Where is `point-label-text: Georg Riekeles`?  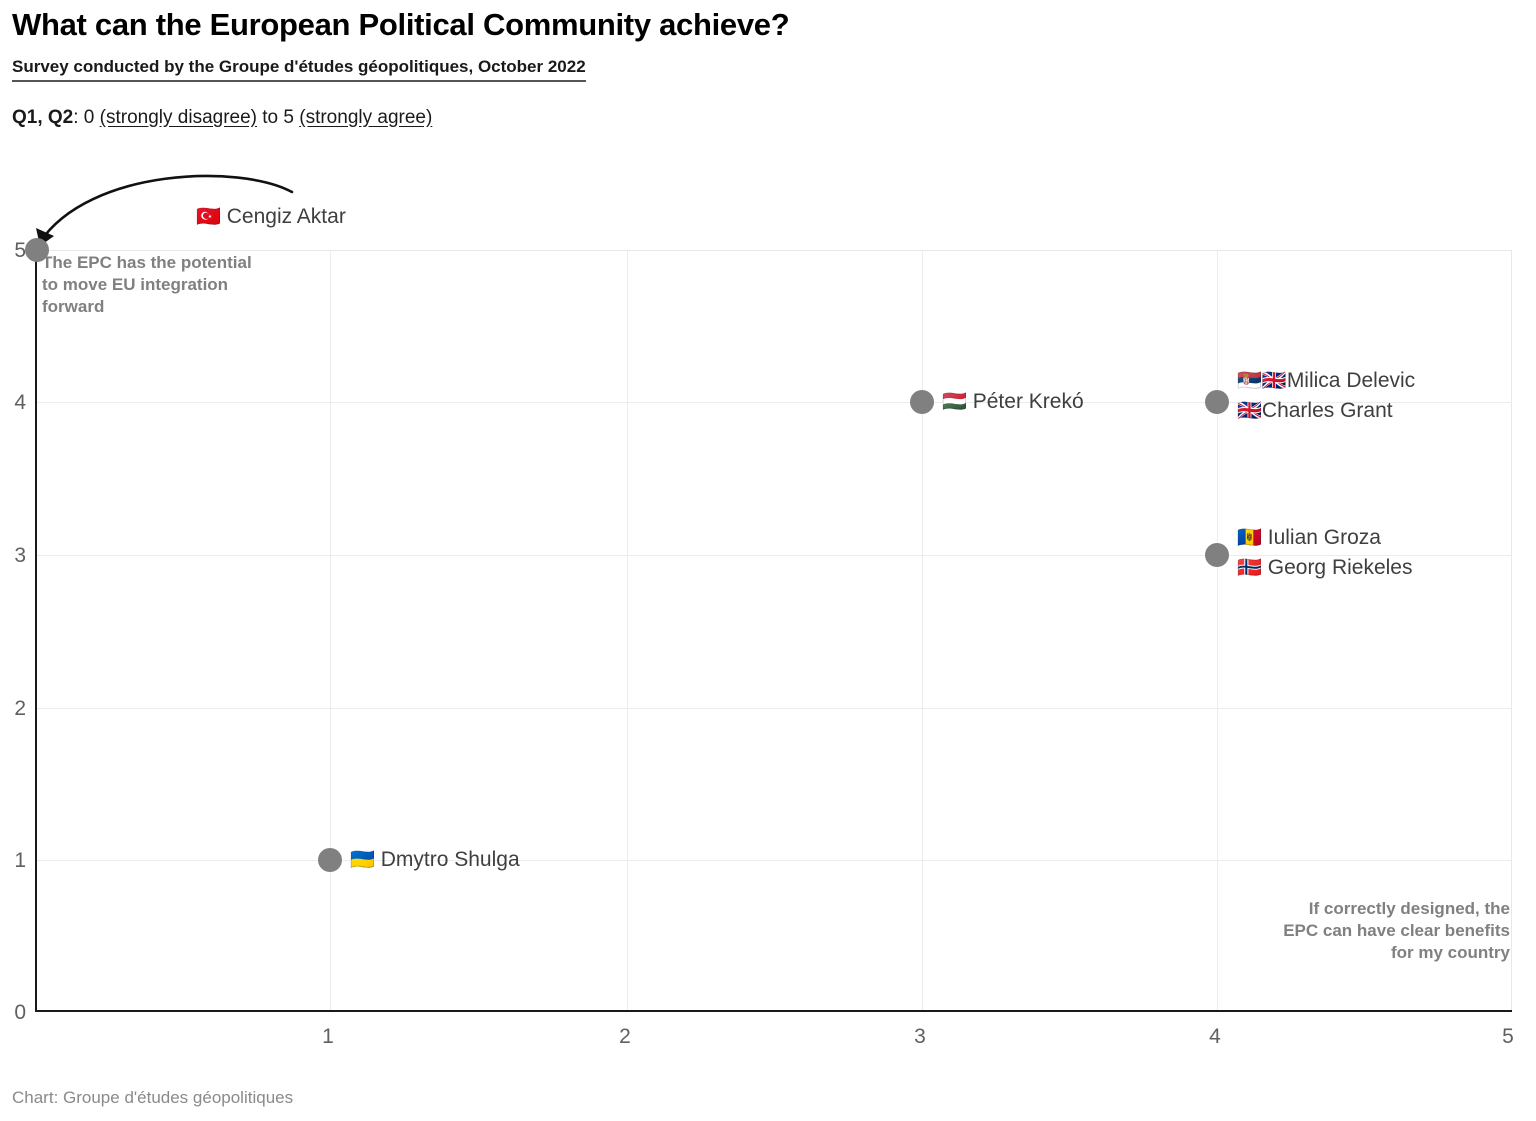 point-label-text: Georg Riekeles is located at coordinates (1340, 568).